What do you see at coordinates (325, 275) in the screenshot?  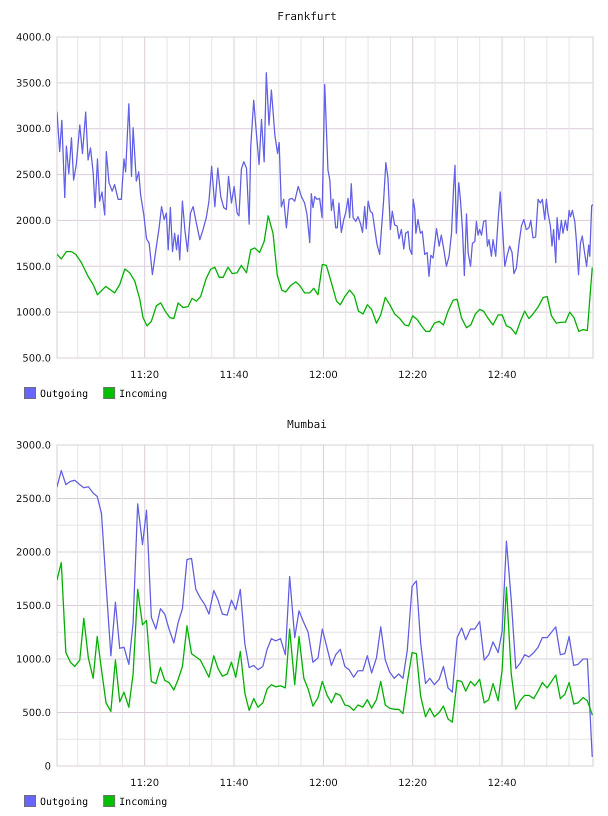 I see `line-series` at bounding box center [325, 275].